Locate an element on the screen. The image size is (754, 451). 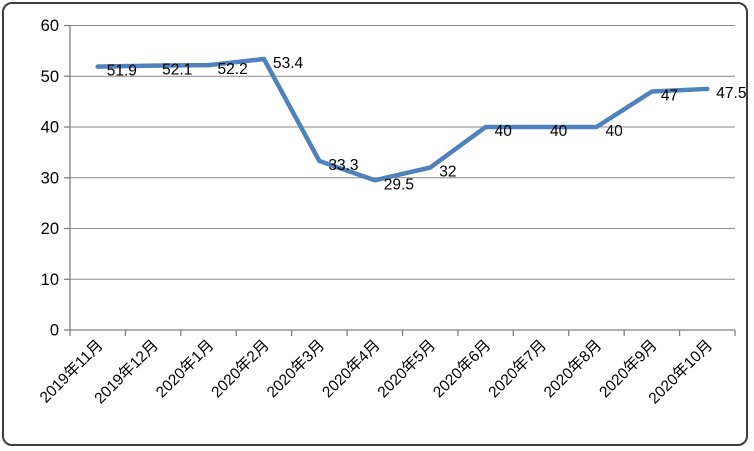
y-axis-label: 60 is located at coordinates (50, 26).